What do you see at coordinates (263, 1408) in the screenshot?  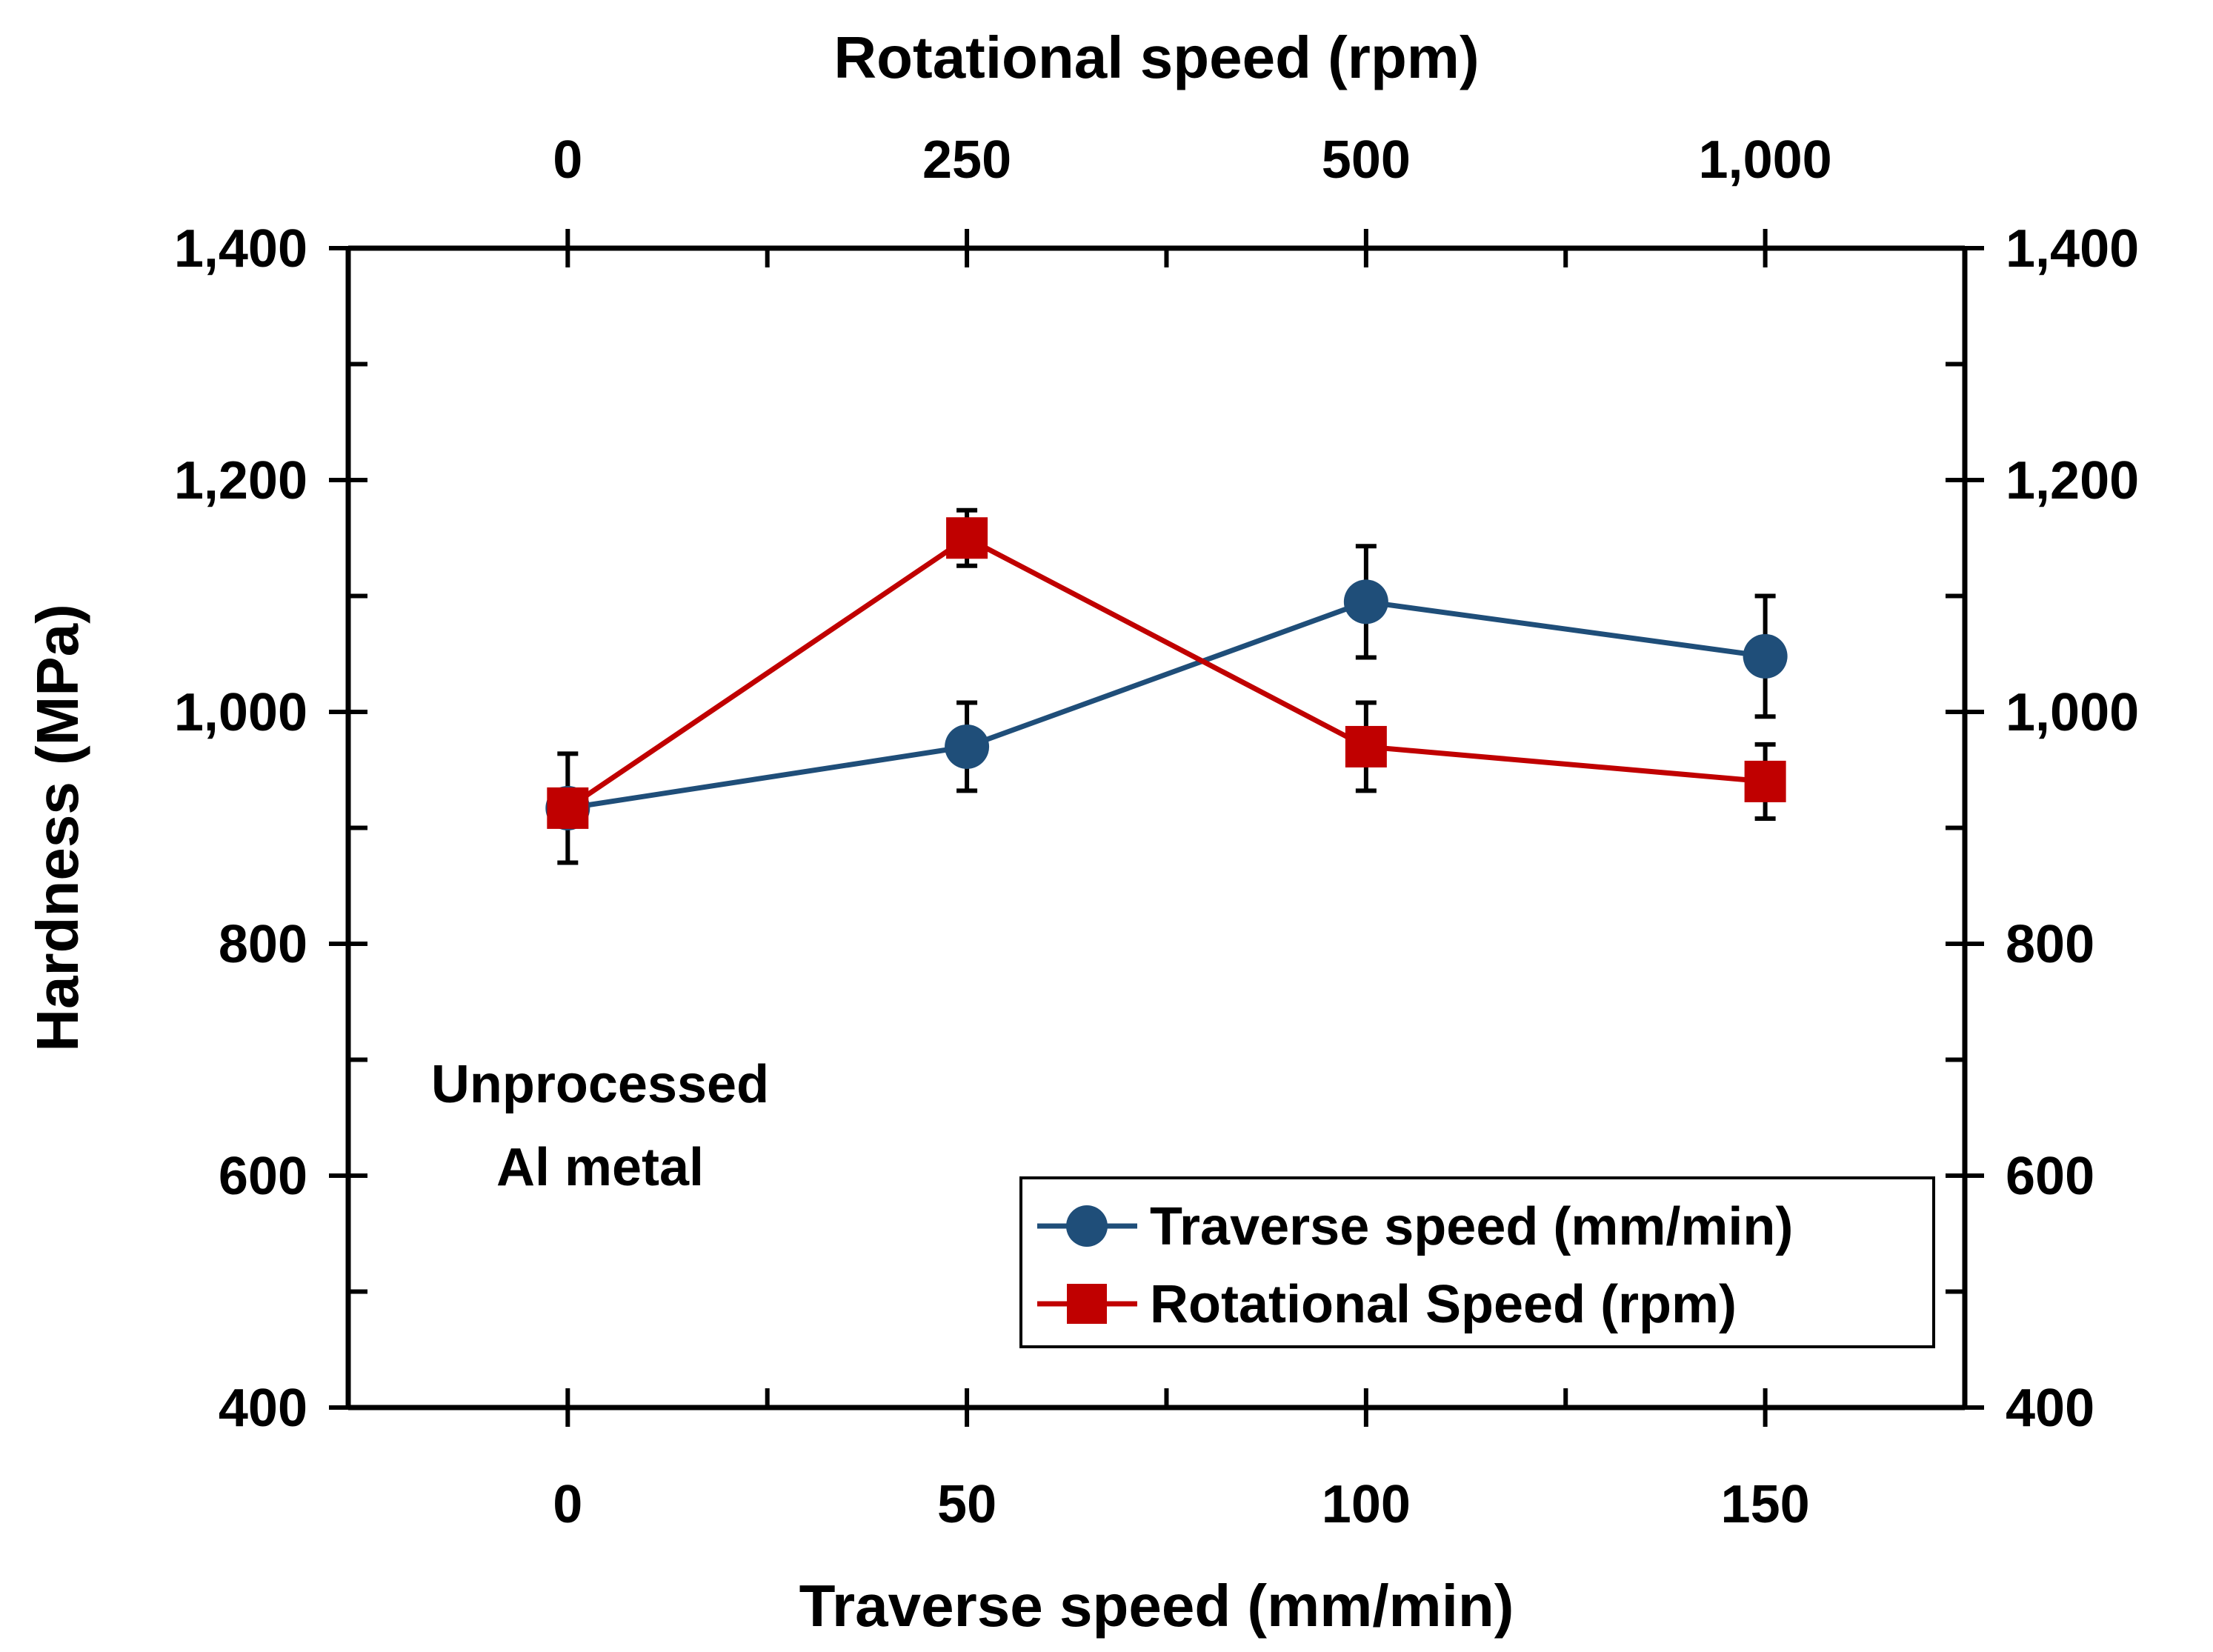 I see `y-tick-label-left: 400` at bounding box center [263, 1408].